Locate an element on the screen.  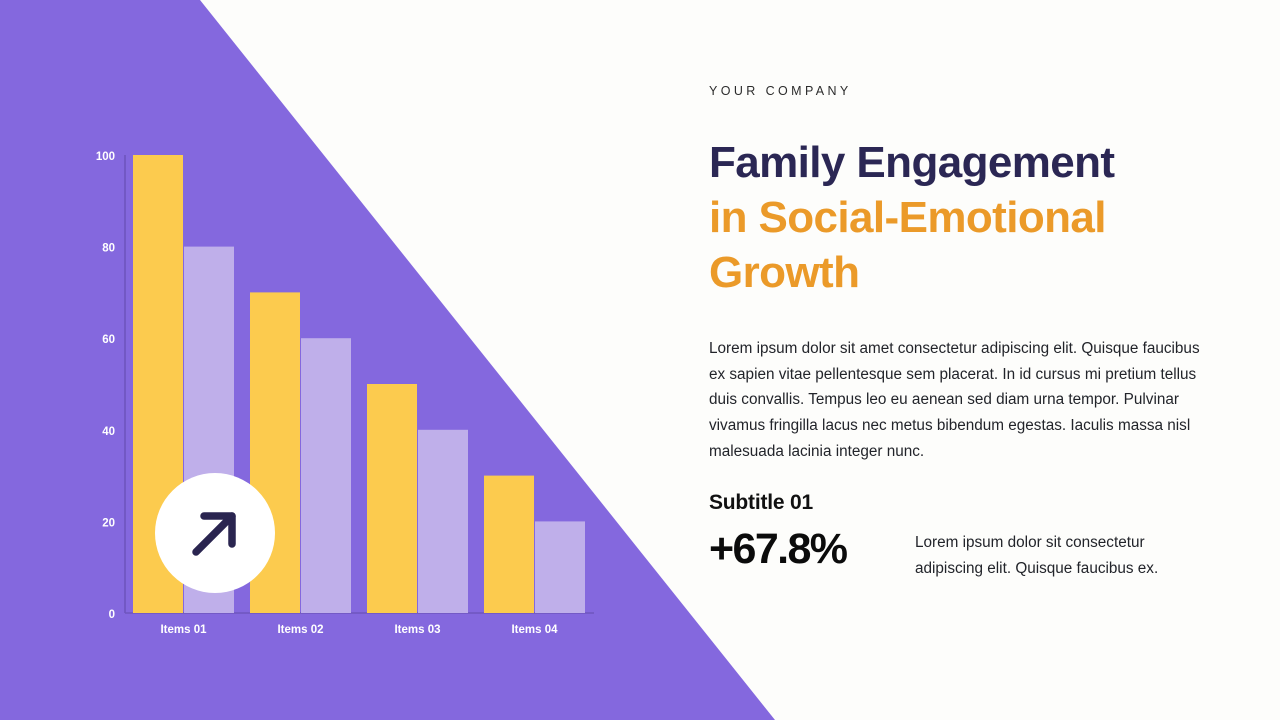
headline-line-2: in Social-Emotional is located at coordinates (907, 217).